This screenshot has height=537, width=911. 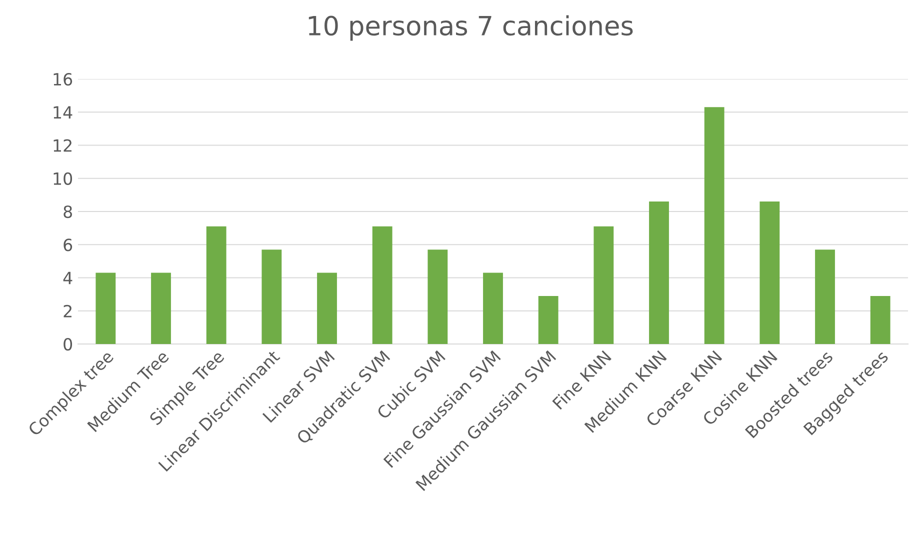 What do you see at coordinates (68, 311) in the screenshot?
I see `y-tick-label: 2` at bounding box center [68, 311].